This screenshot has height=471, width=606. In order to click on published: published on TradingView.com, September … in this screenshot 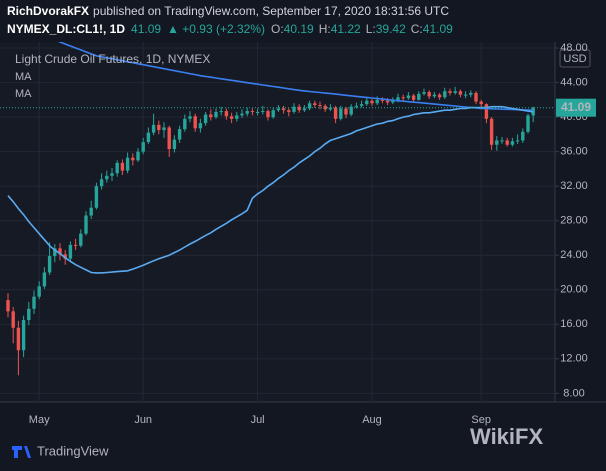, I will do `click(271, 11)`.